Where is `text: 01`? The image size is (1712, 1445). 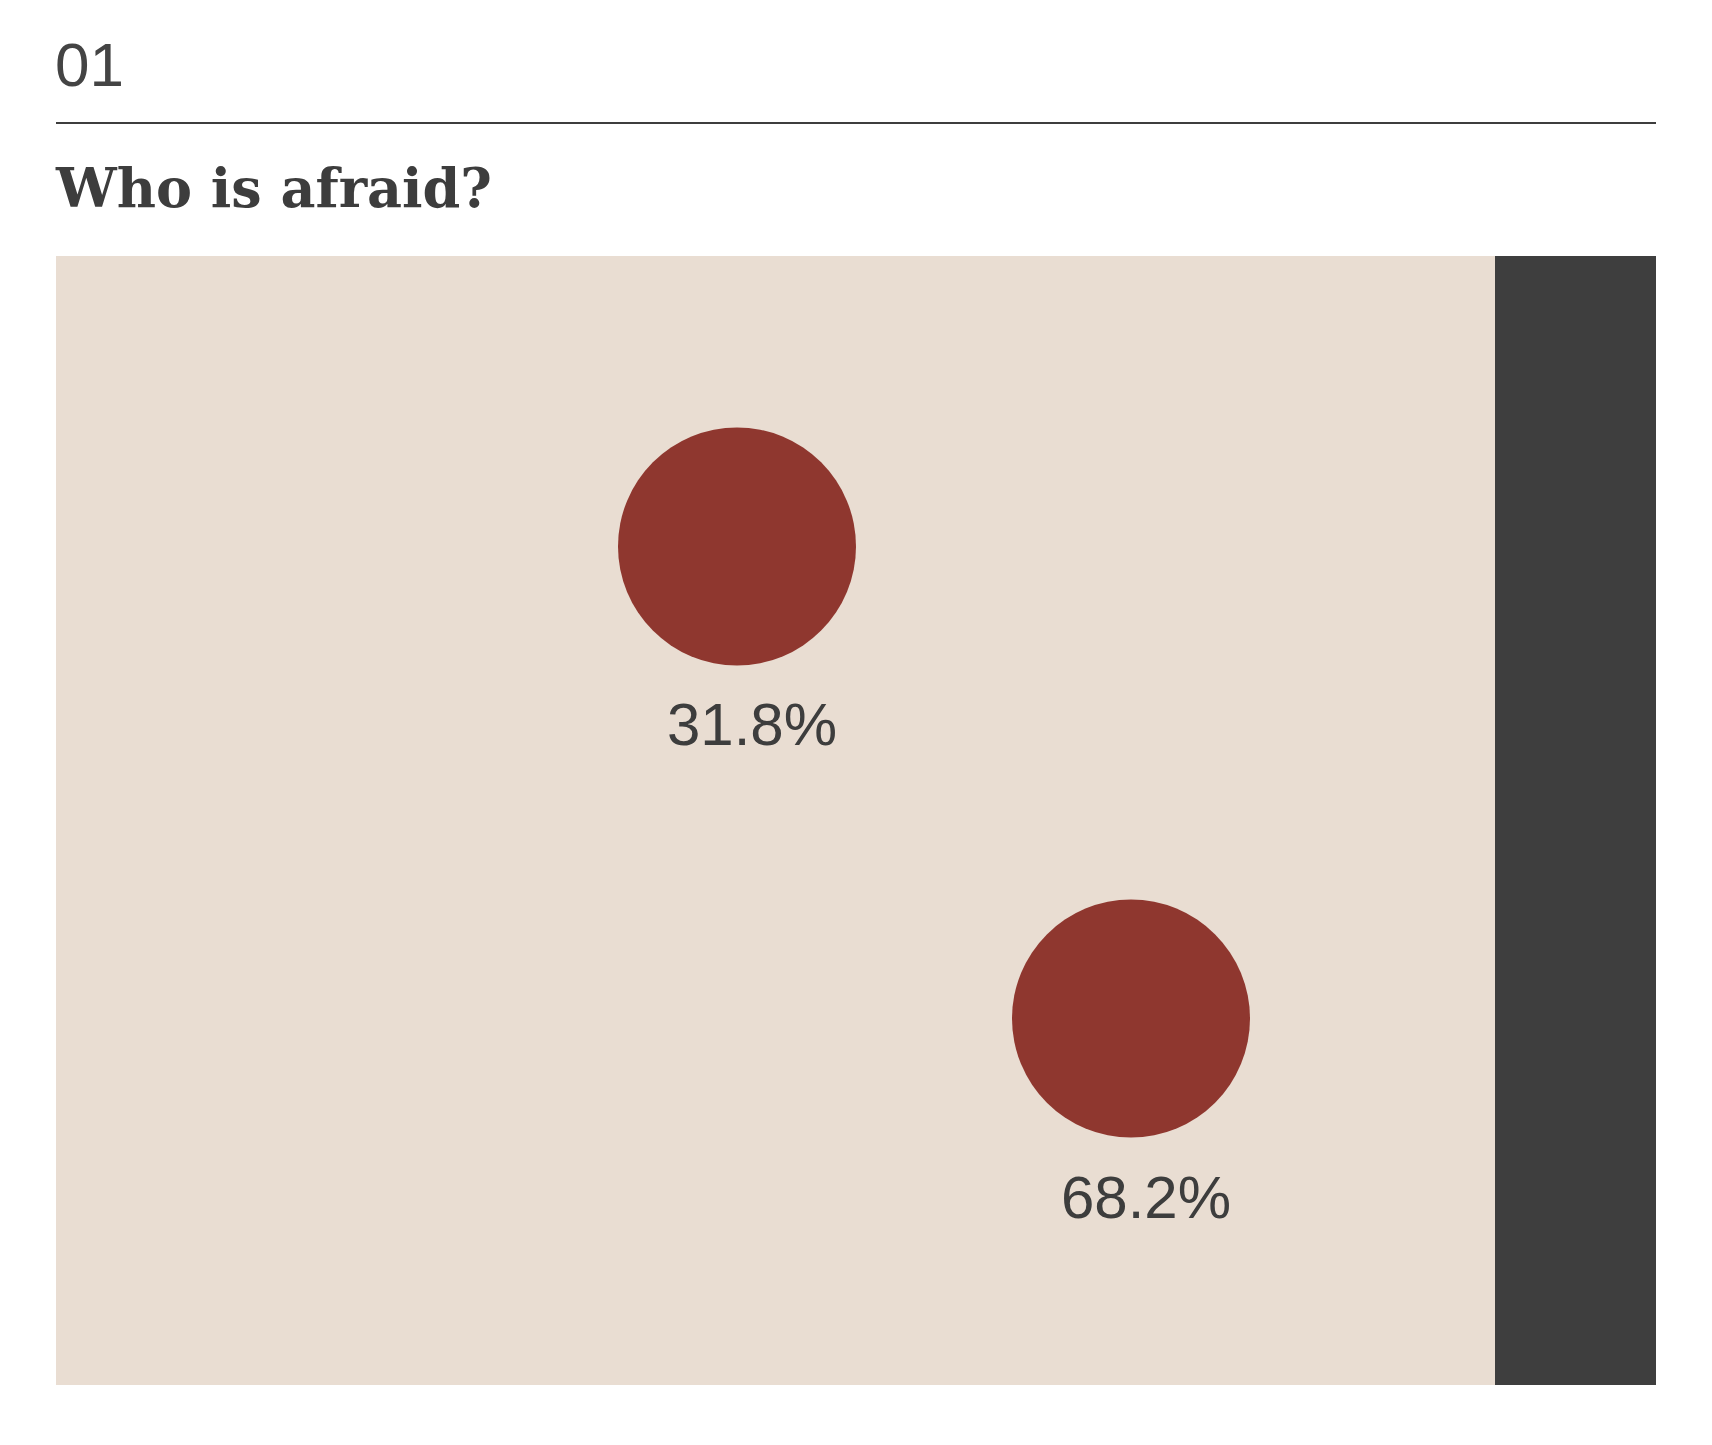 text: 01 is located at coordinates (89, 64).